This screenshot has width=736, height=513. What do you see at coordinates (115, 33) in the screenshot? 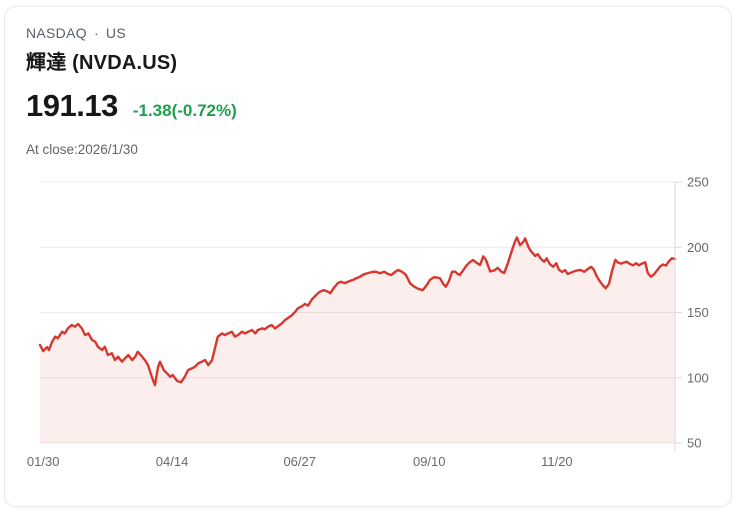
I see `region-label: US` at bounding box center [115, 33].